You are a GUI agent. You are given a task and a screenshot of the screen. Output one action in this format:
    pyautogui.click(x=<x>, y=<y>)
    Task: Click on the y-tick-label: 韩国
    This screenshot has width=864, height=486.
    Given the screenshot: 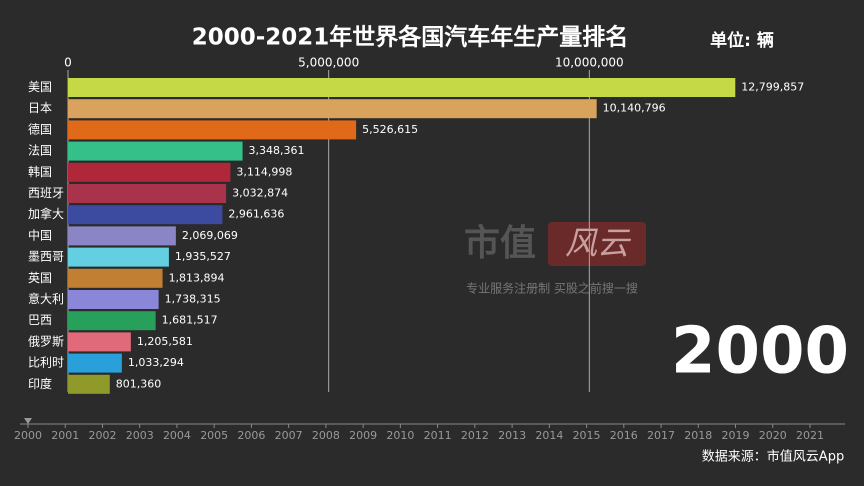 What is the action you would take?
    pyautogui.click(x=40, y=171)
    